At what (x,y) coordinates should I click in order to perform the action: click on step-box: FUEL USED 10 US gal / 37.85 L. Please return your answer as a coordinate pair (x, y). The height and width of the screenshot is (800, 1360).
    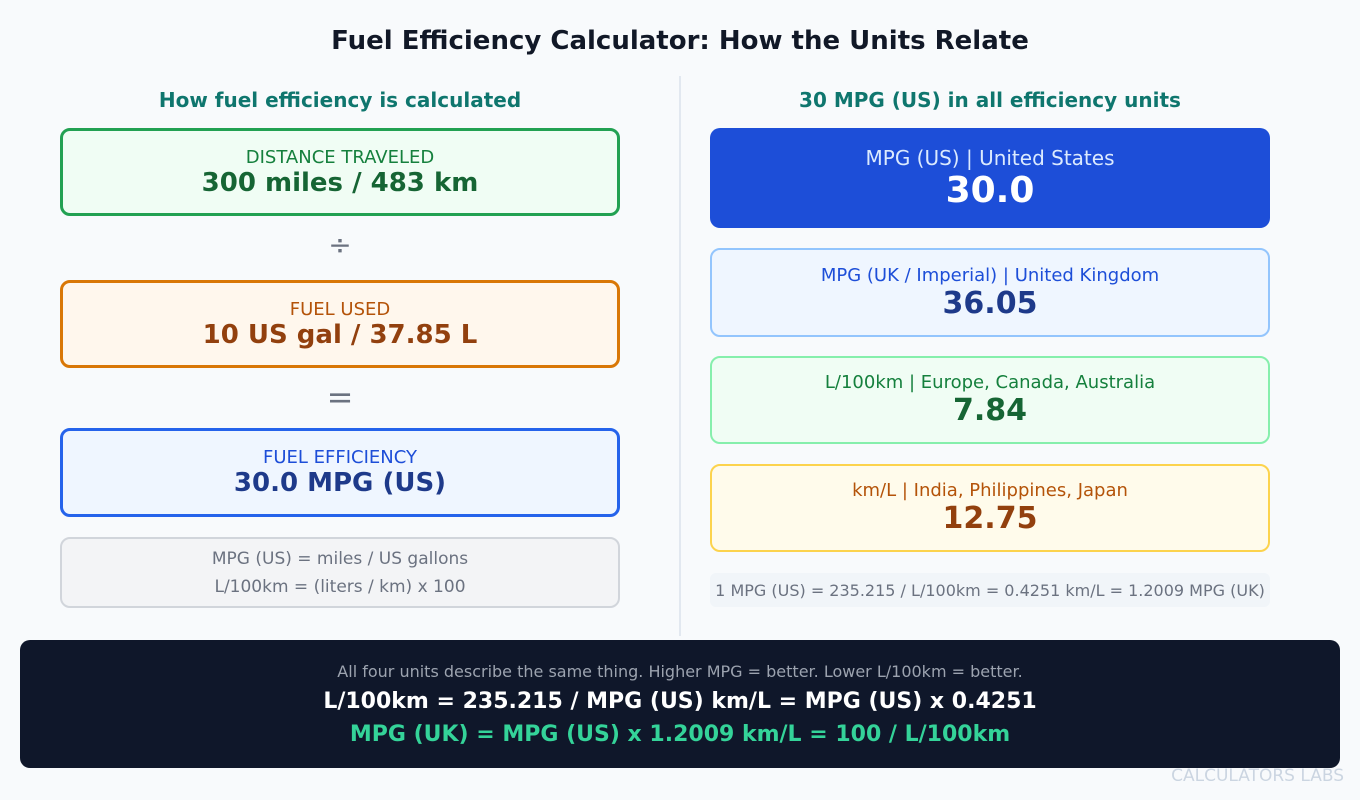
    Looking at the image, I should click on (340, 324).